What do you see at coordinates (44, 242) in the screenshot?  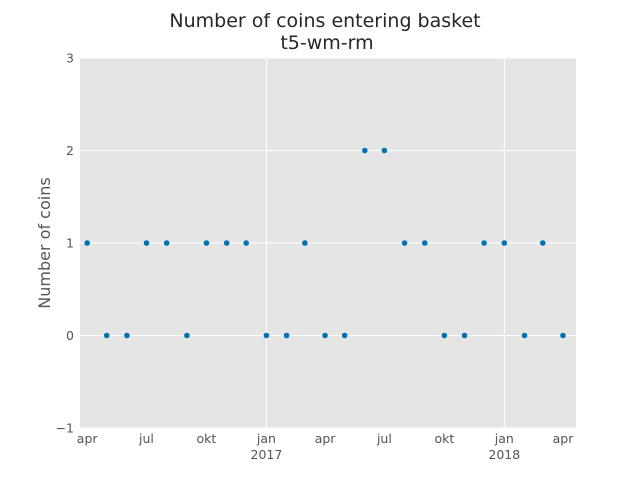 I see `y-axis-label: Number of coins` at bounding box center [44, 242].